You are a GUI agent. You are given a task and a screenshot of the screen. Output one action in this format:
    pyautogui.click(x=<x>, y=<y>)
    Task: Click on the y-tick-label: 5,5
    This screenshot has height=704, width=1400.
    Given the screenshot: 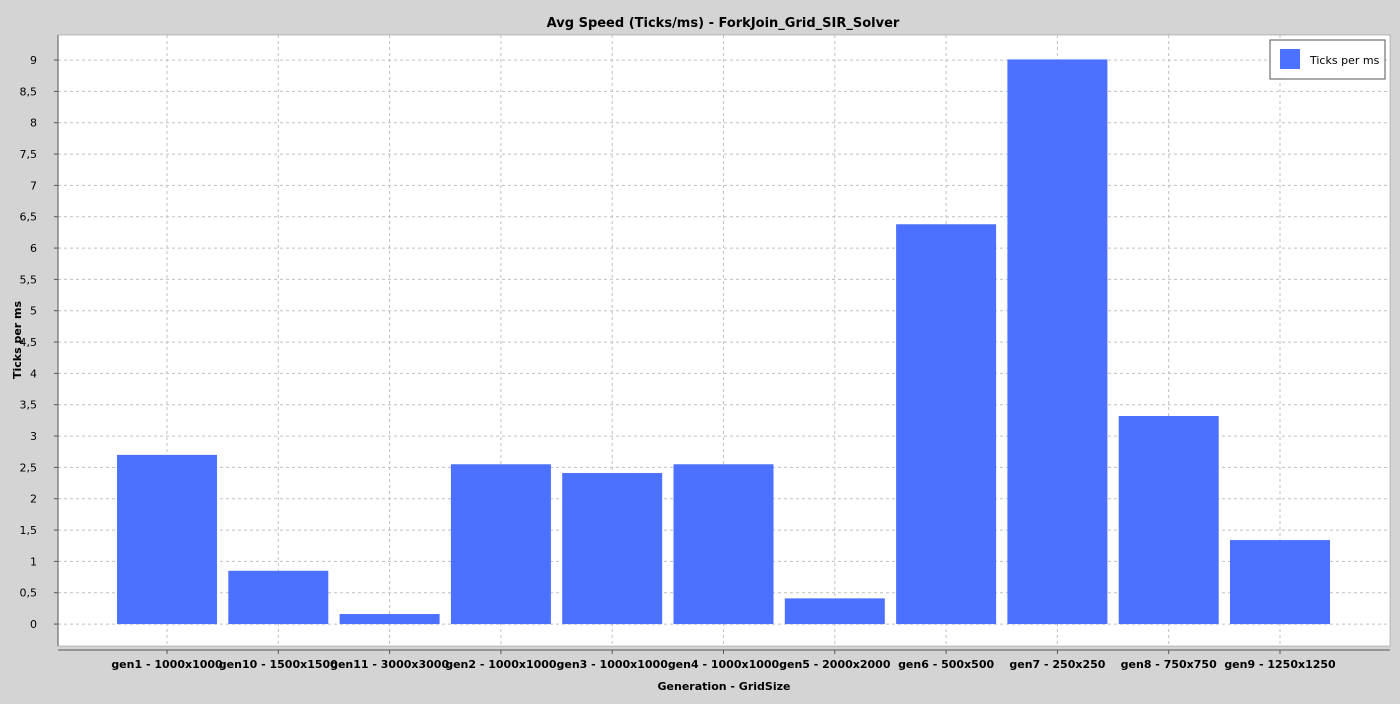 What is the action you would take?
    pyautogui.click(x=29, y=279)
    